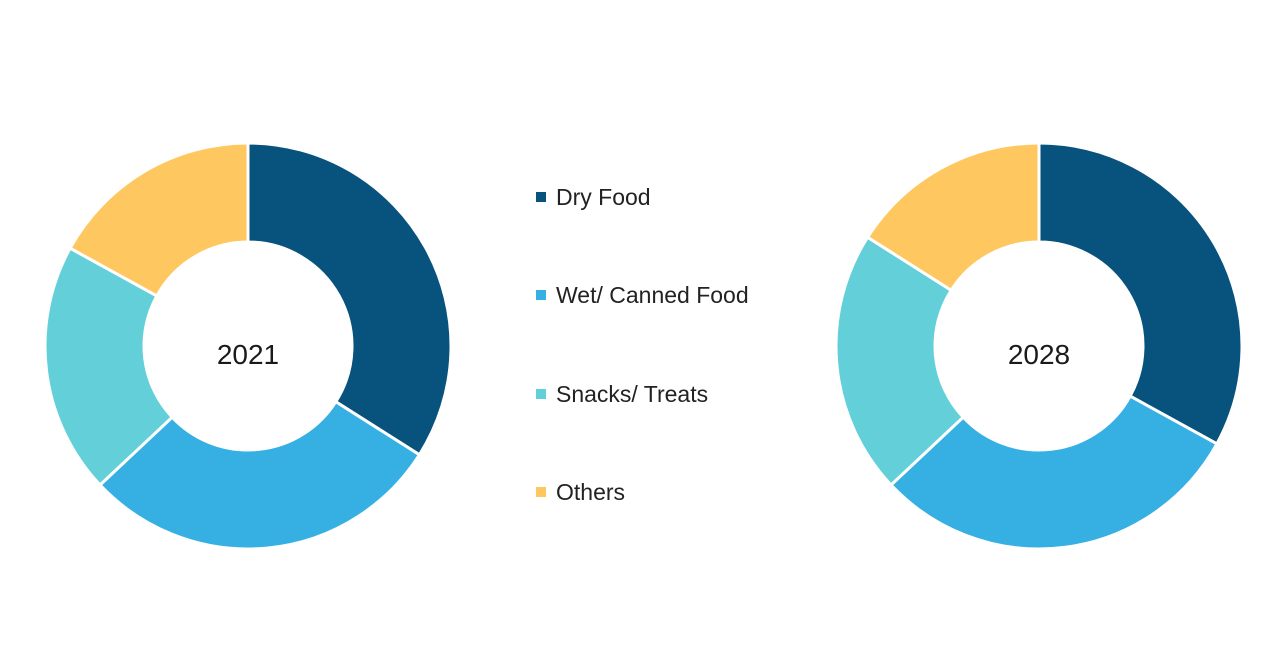  What do you see at coordinates (1039, 354) in the screenshot?
I see `center-label-2028: 2028` at bounding box center [1039, 354].